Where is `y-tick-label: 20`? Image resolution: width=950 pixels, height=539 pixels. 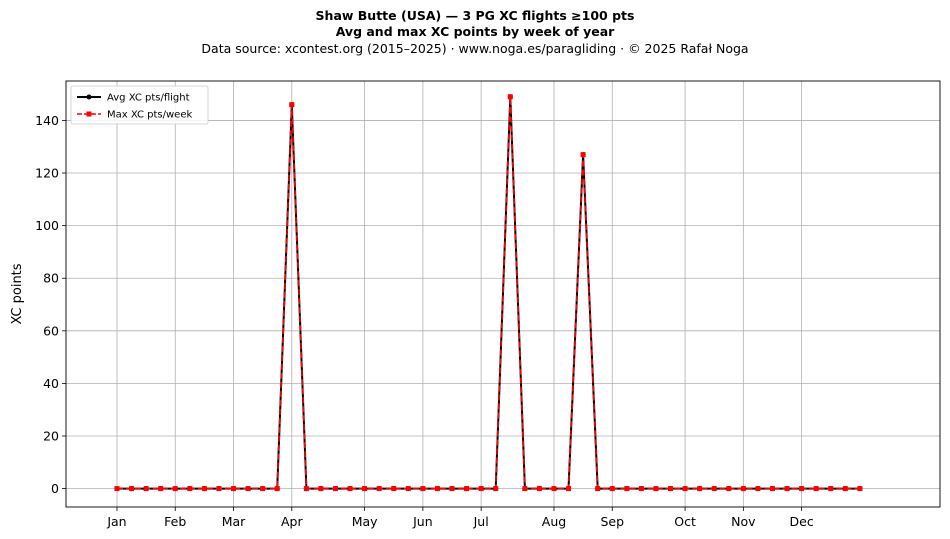
y-tick-label: 20 is located at coordinates (51, 436).